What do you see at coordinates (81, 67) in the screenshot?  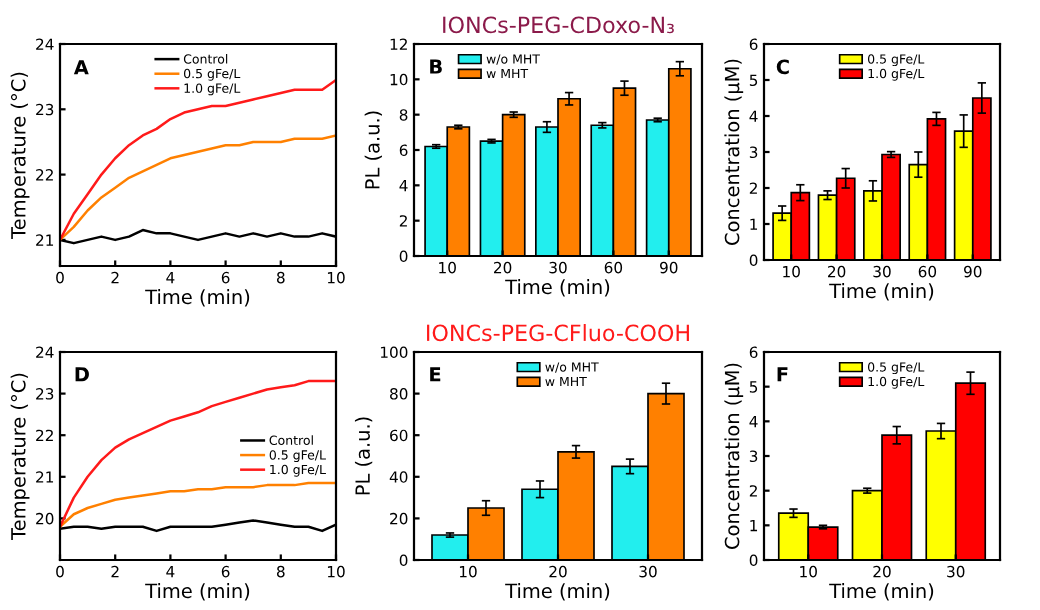 I see `annotation: A` at bounding box center [81, 67].